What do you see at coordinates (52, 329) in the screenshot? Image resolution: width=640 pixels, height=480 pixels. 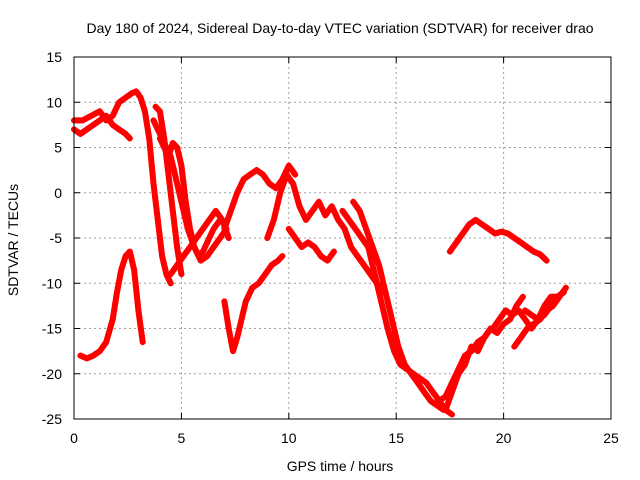 I see `y-tick-label: -15` at bounding box center [52, 329].